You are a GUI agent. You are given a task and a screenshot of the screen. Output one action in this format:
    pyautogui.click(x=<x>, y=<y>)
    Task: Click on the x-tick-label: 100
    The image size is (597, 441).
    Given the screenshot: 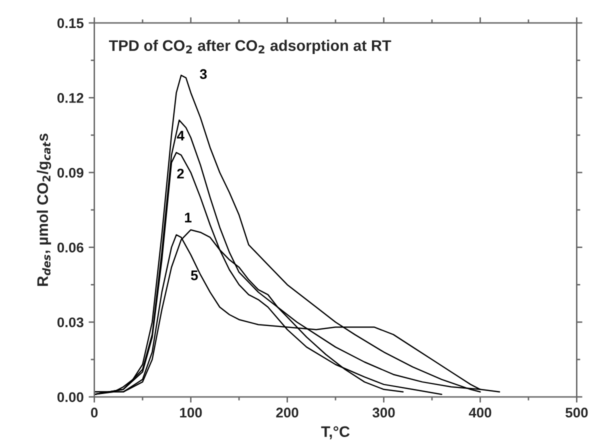 What is the action you would take?
    pyautogui.click(x=191, y=413)
    